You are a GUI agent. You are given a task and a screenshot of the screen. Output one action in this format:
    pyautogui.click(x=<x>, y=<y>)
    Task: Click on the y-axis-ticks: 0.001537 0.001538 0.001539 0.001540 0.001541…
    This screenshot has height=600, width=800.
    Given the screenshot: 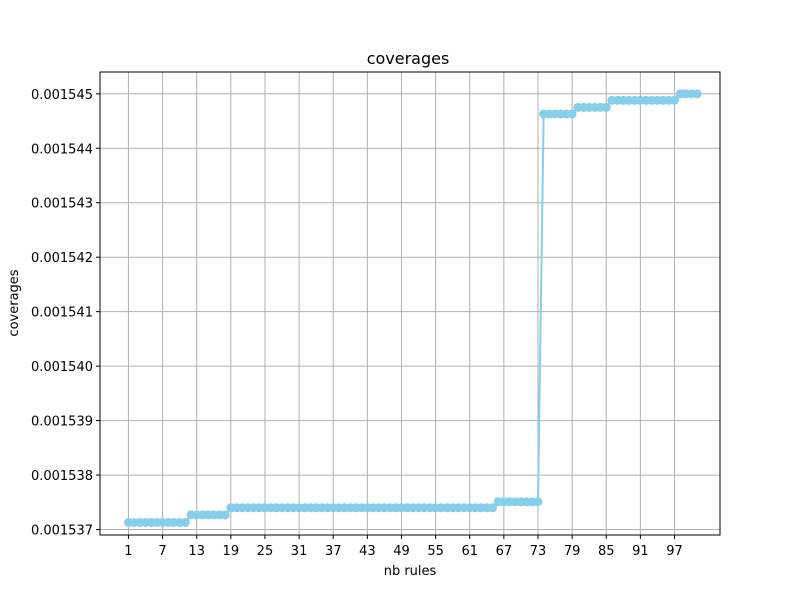 What is the action you would take?
    pyautogui.click(x=65, y=313)
    